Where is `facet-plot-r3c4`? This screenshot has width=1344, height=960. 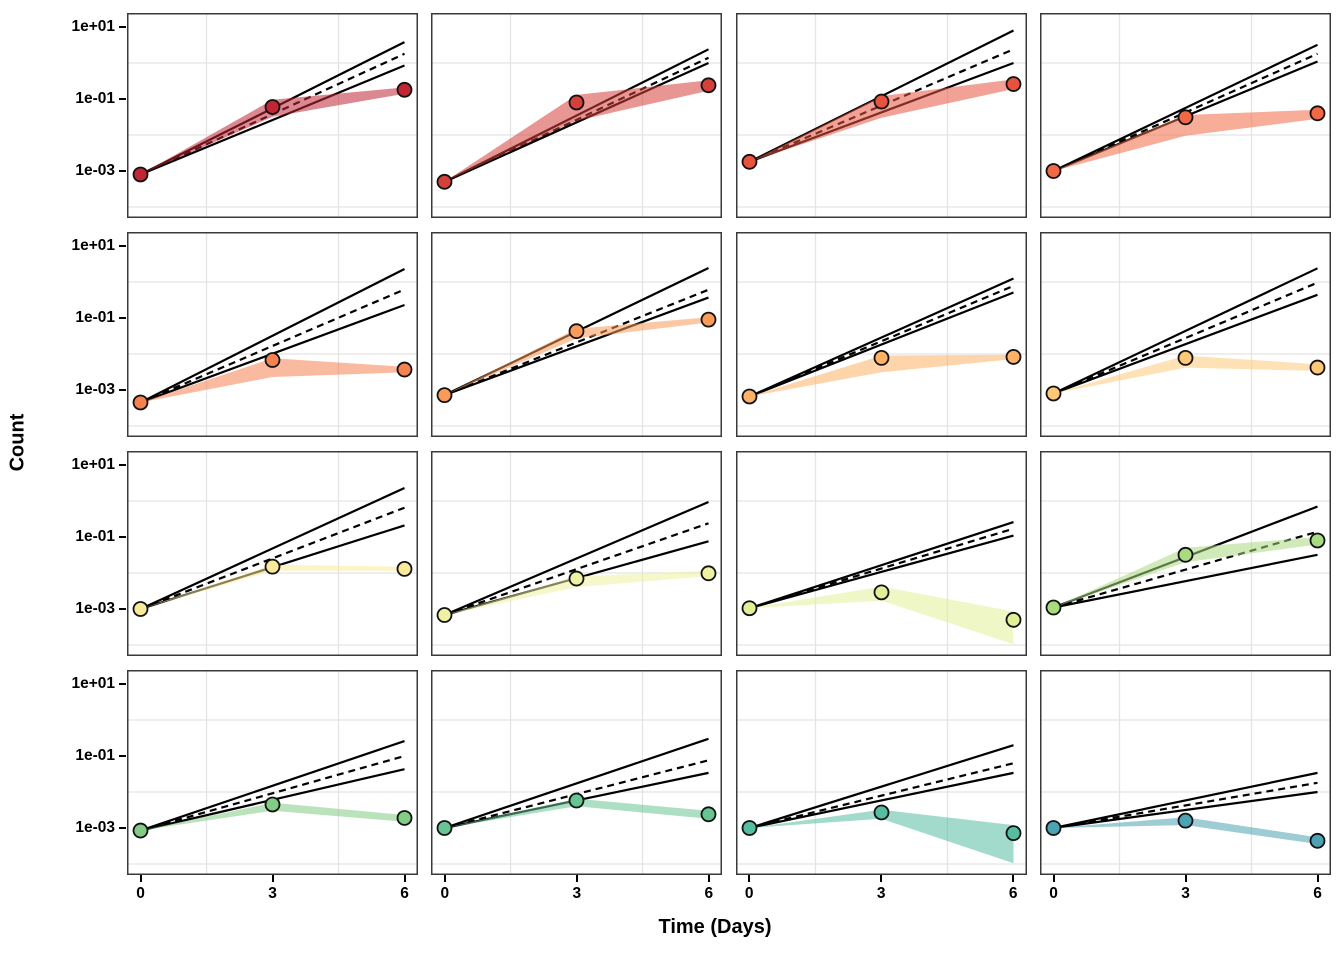
facet-plot-r3c4 is located at coordinates (1185, 553).